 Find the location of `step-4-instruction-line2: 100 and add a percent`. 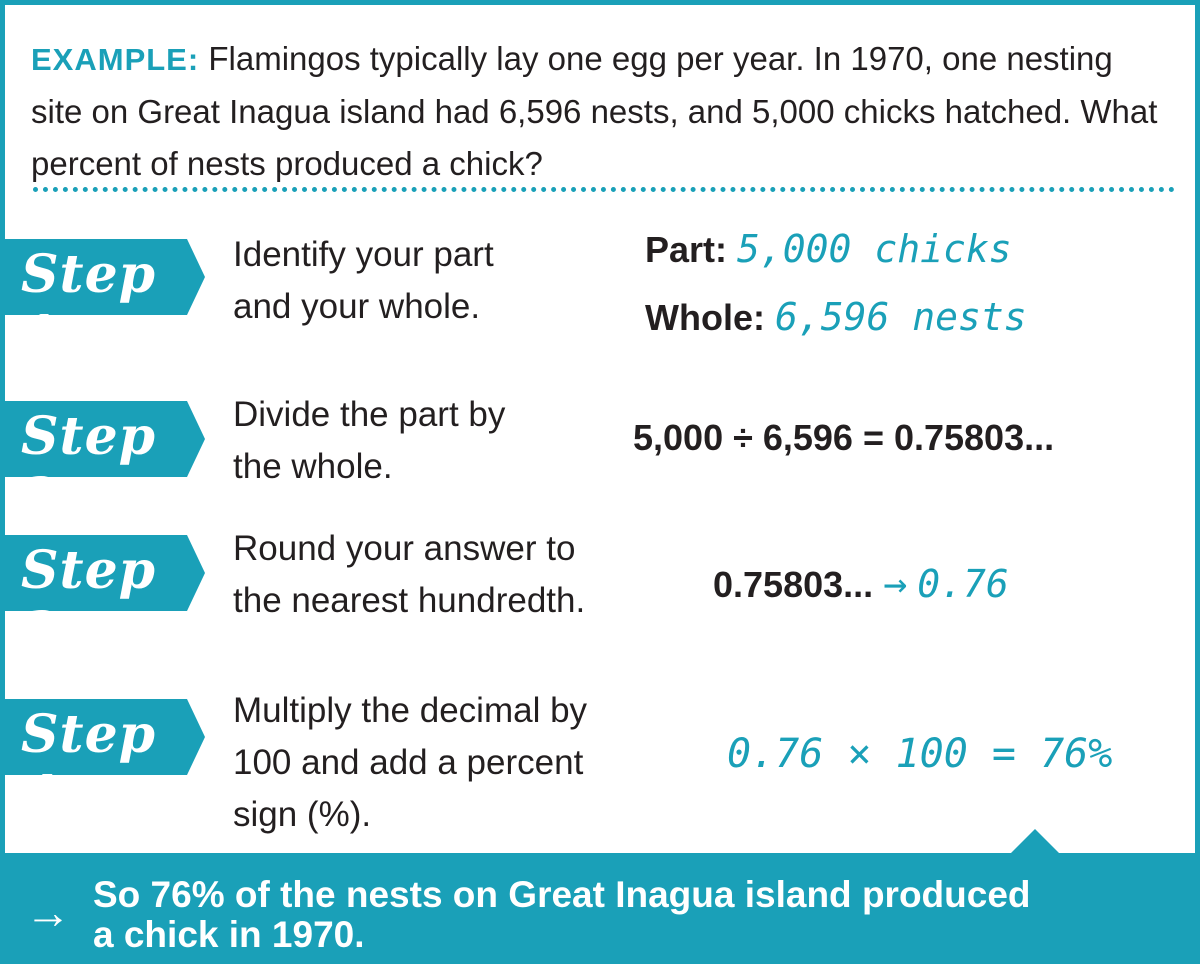

step-4-instruction-line2: 100 and add a percent is located at coordinates (408, 762).